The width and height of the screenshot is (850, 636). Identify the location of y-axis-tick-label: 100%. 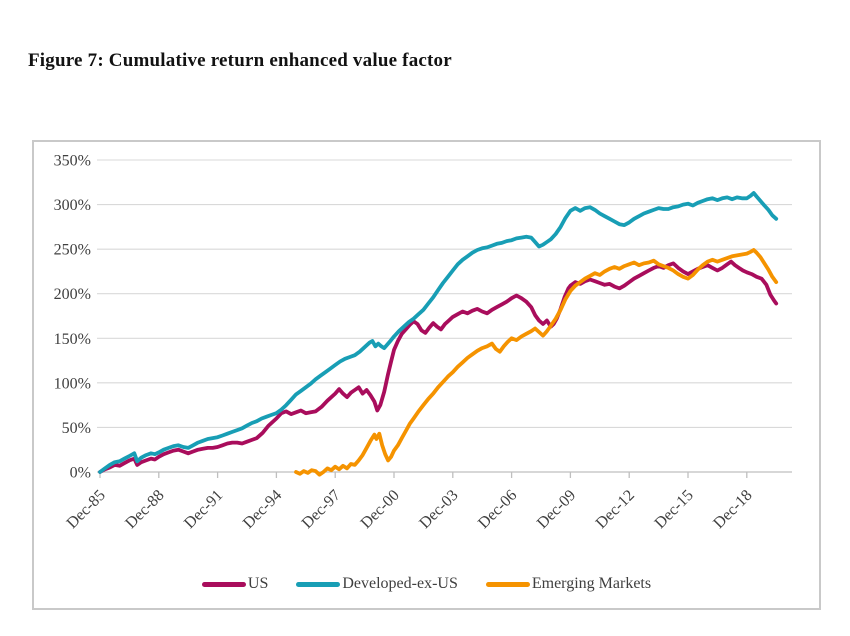
(72, 383).